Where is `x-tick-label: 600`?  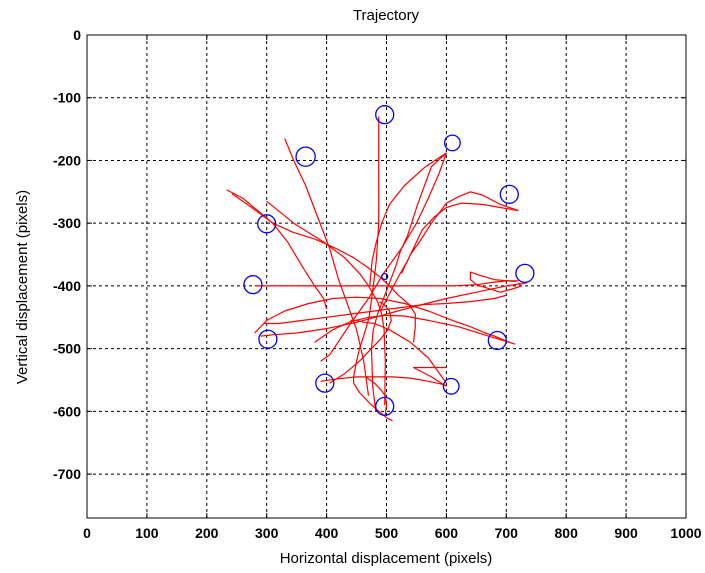 x-tick-label: 600 is located at coordinates (447, 533).